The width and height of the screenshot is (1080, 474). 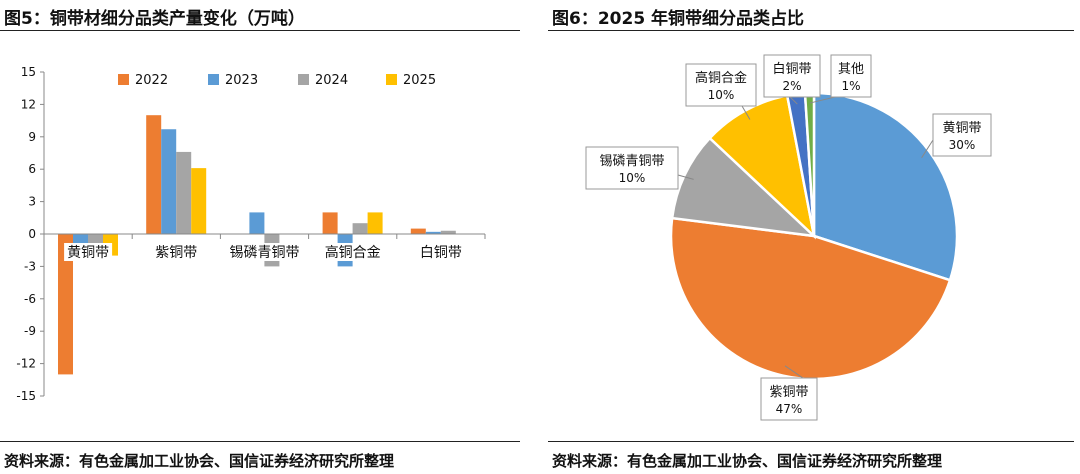 What do you see at coordinates (788, 392) in the screenshot?
I see `slice-name-label: 紫铜带` at bounding box center [788, 392].